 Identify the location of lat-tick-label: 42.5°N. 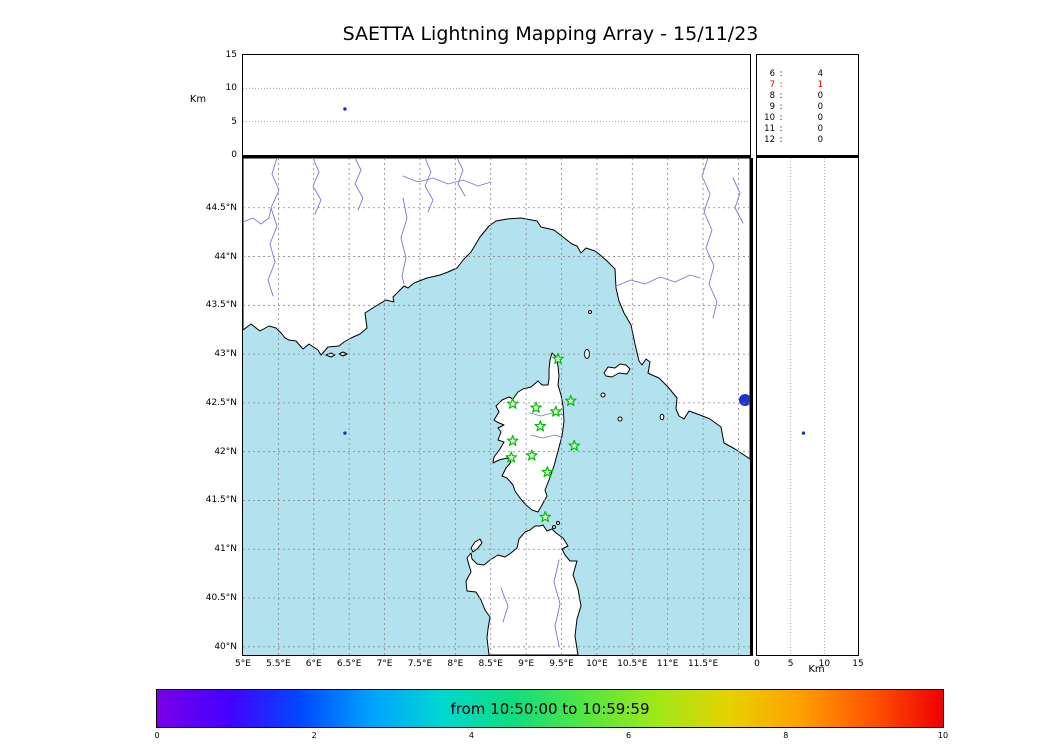
(221, 402).